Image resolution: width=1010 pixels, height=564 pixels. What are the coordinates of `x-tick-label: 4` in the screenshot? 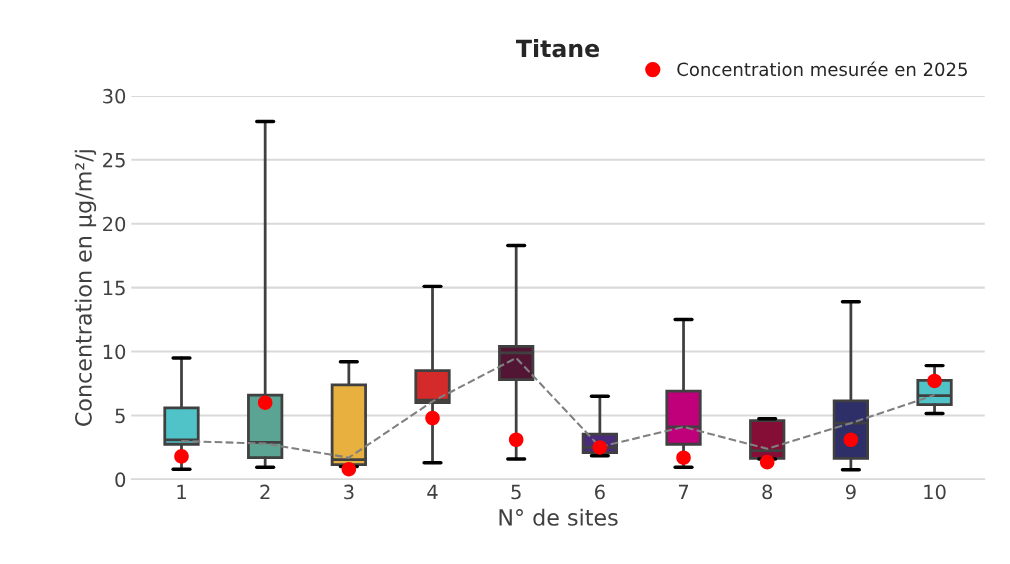 It's located at (432, 492).